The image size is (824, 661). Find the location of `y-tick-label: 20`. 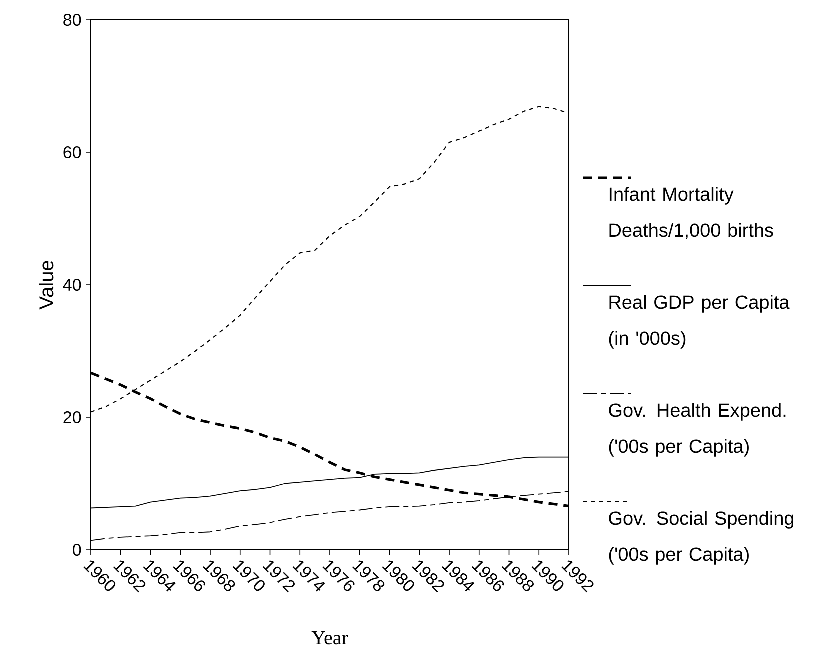

y-tick-label: 20 is located at coordinates (73, 417).